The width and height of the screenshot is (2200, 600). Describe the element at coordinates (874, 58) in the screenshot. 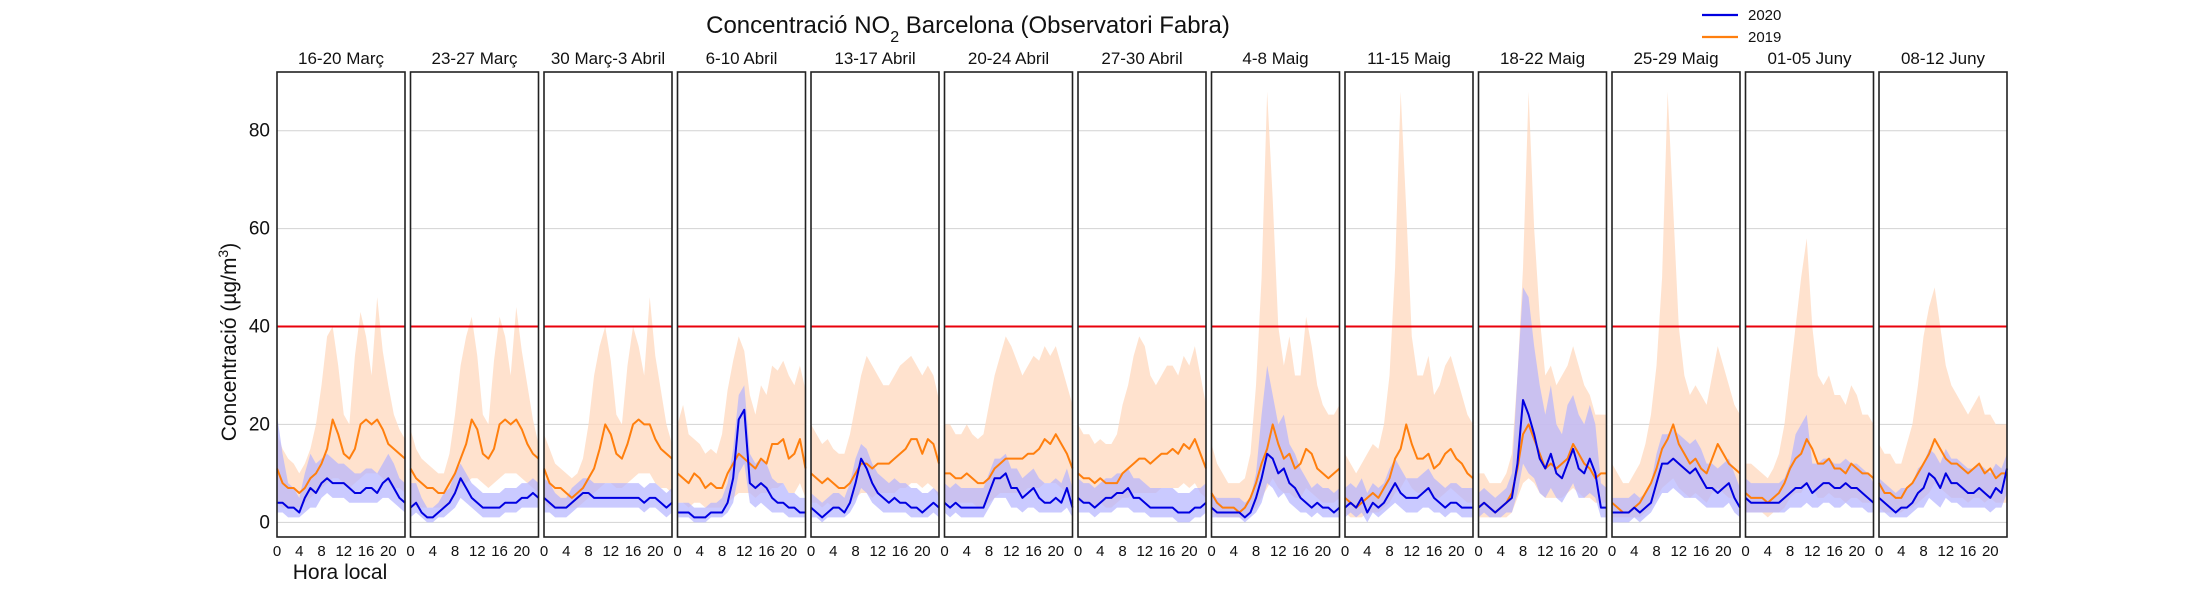

I see `panel-title: 13-17 Abril` at that location.